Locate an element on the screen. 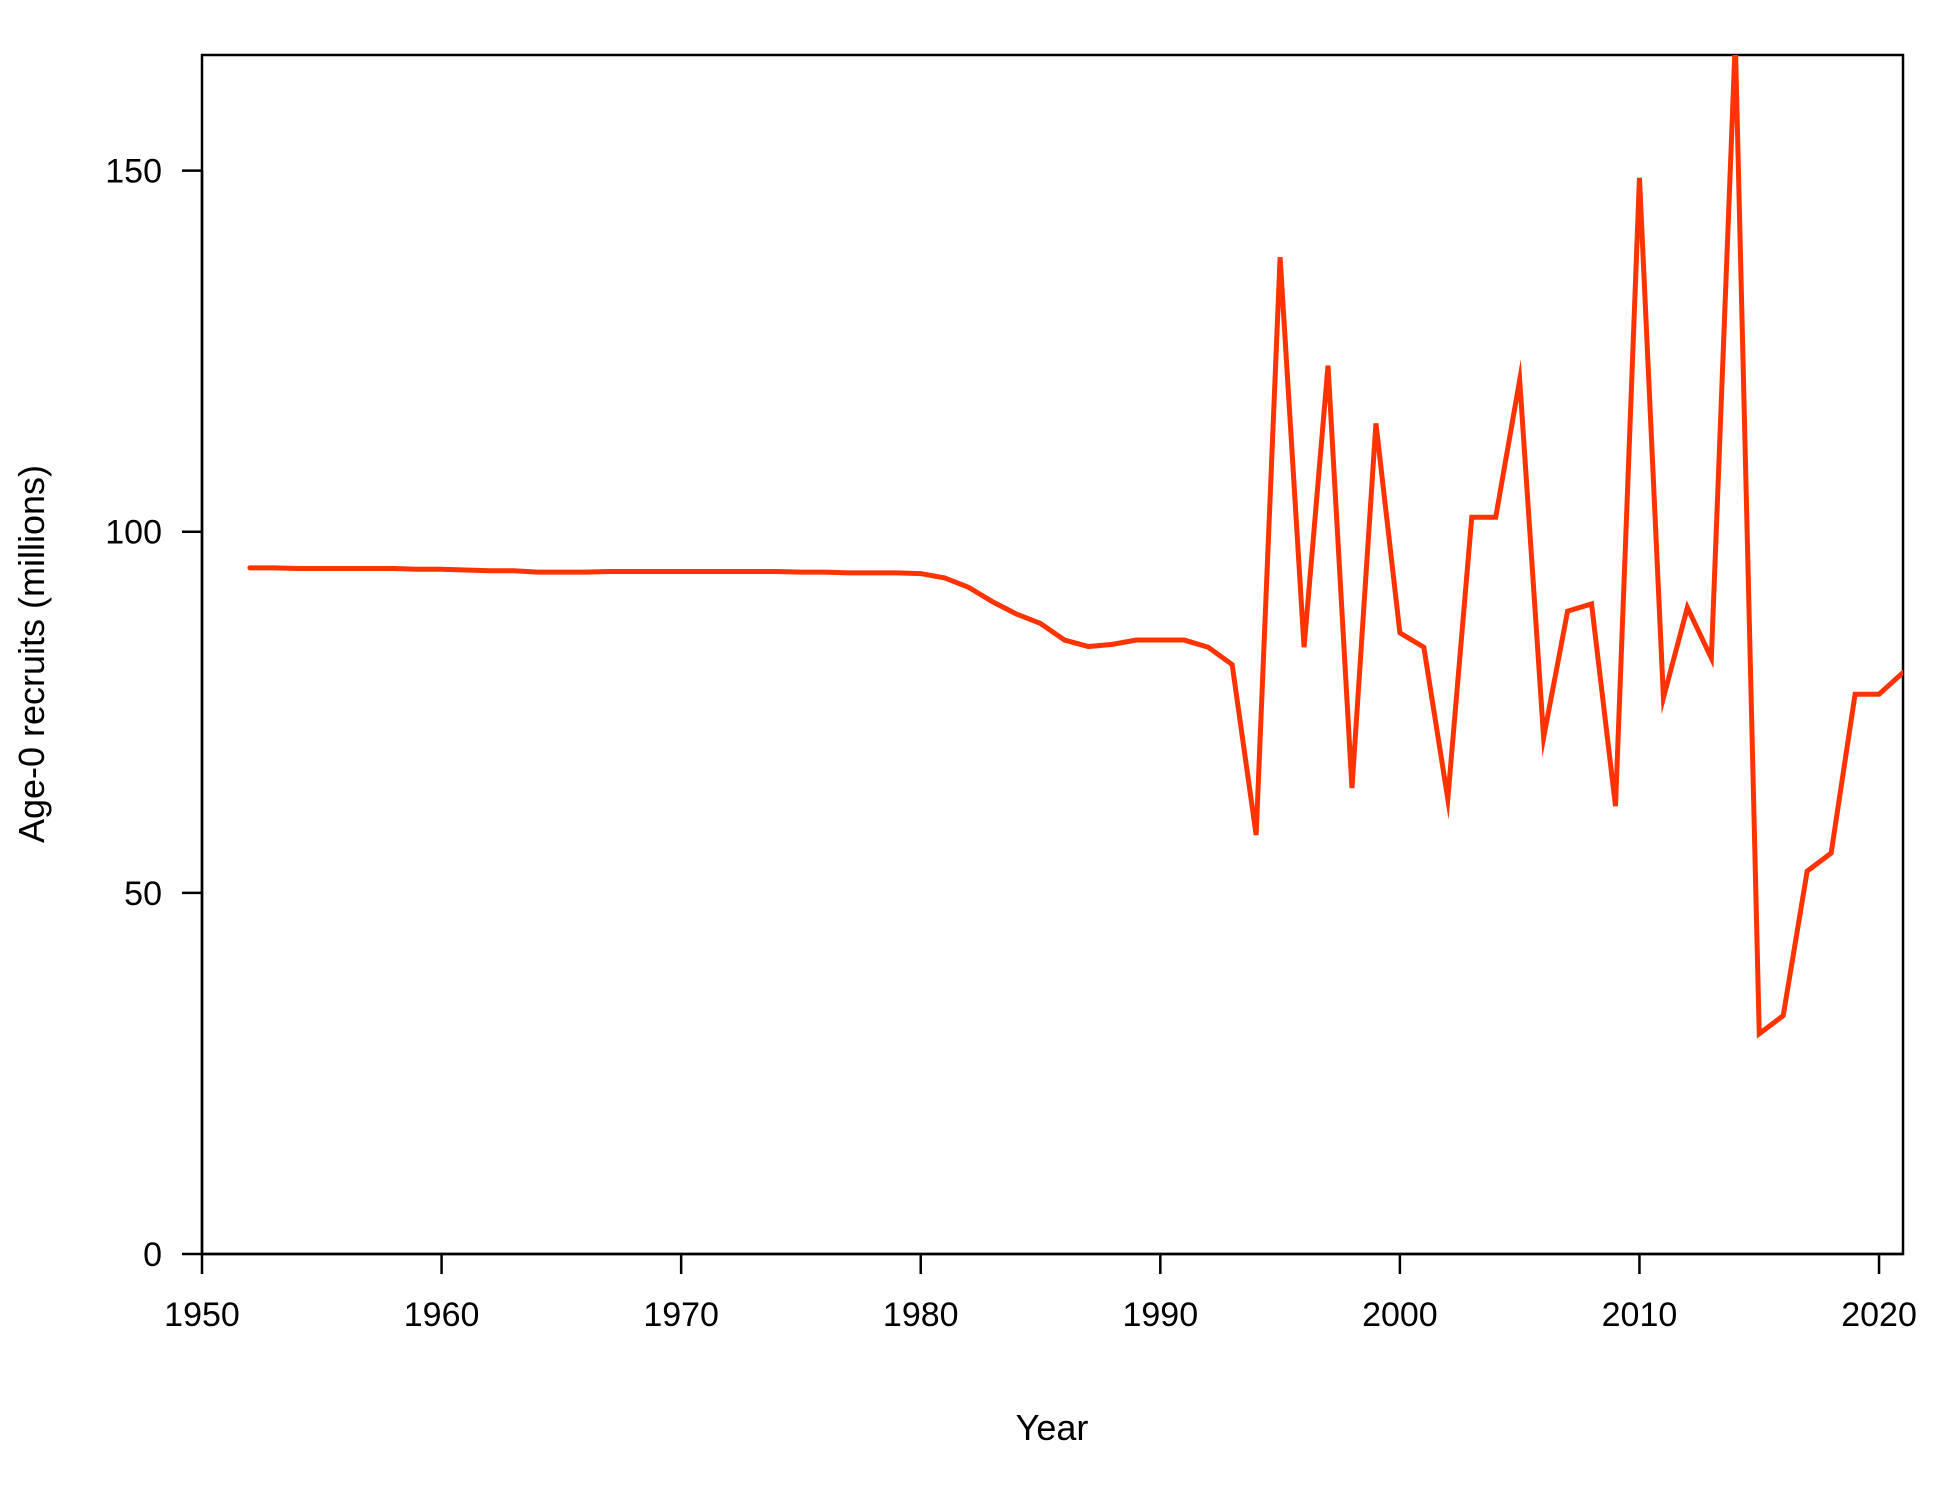  x-axis: 1950 1960 1970 1980 1990 2000 2010 2020 is located at coordinates (1040, 1293).